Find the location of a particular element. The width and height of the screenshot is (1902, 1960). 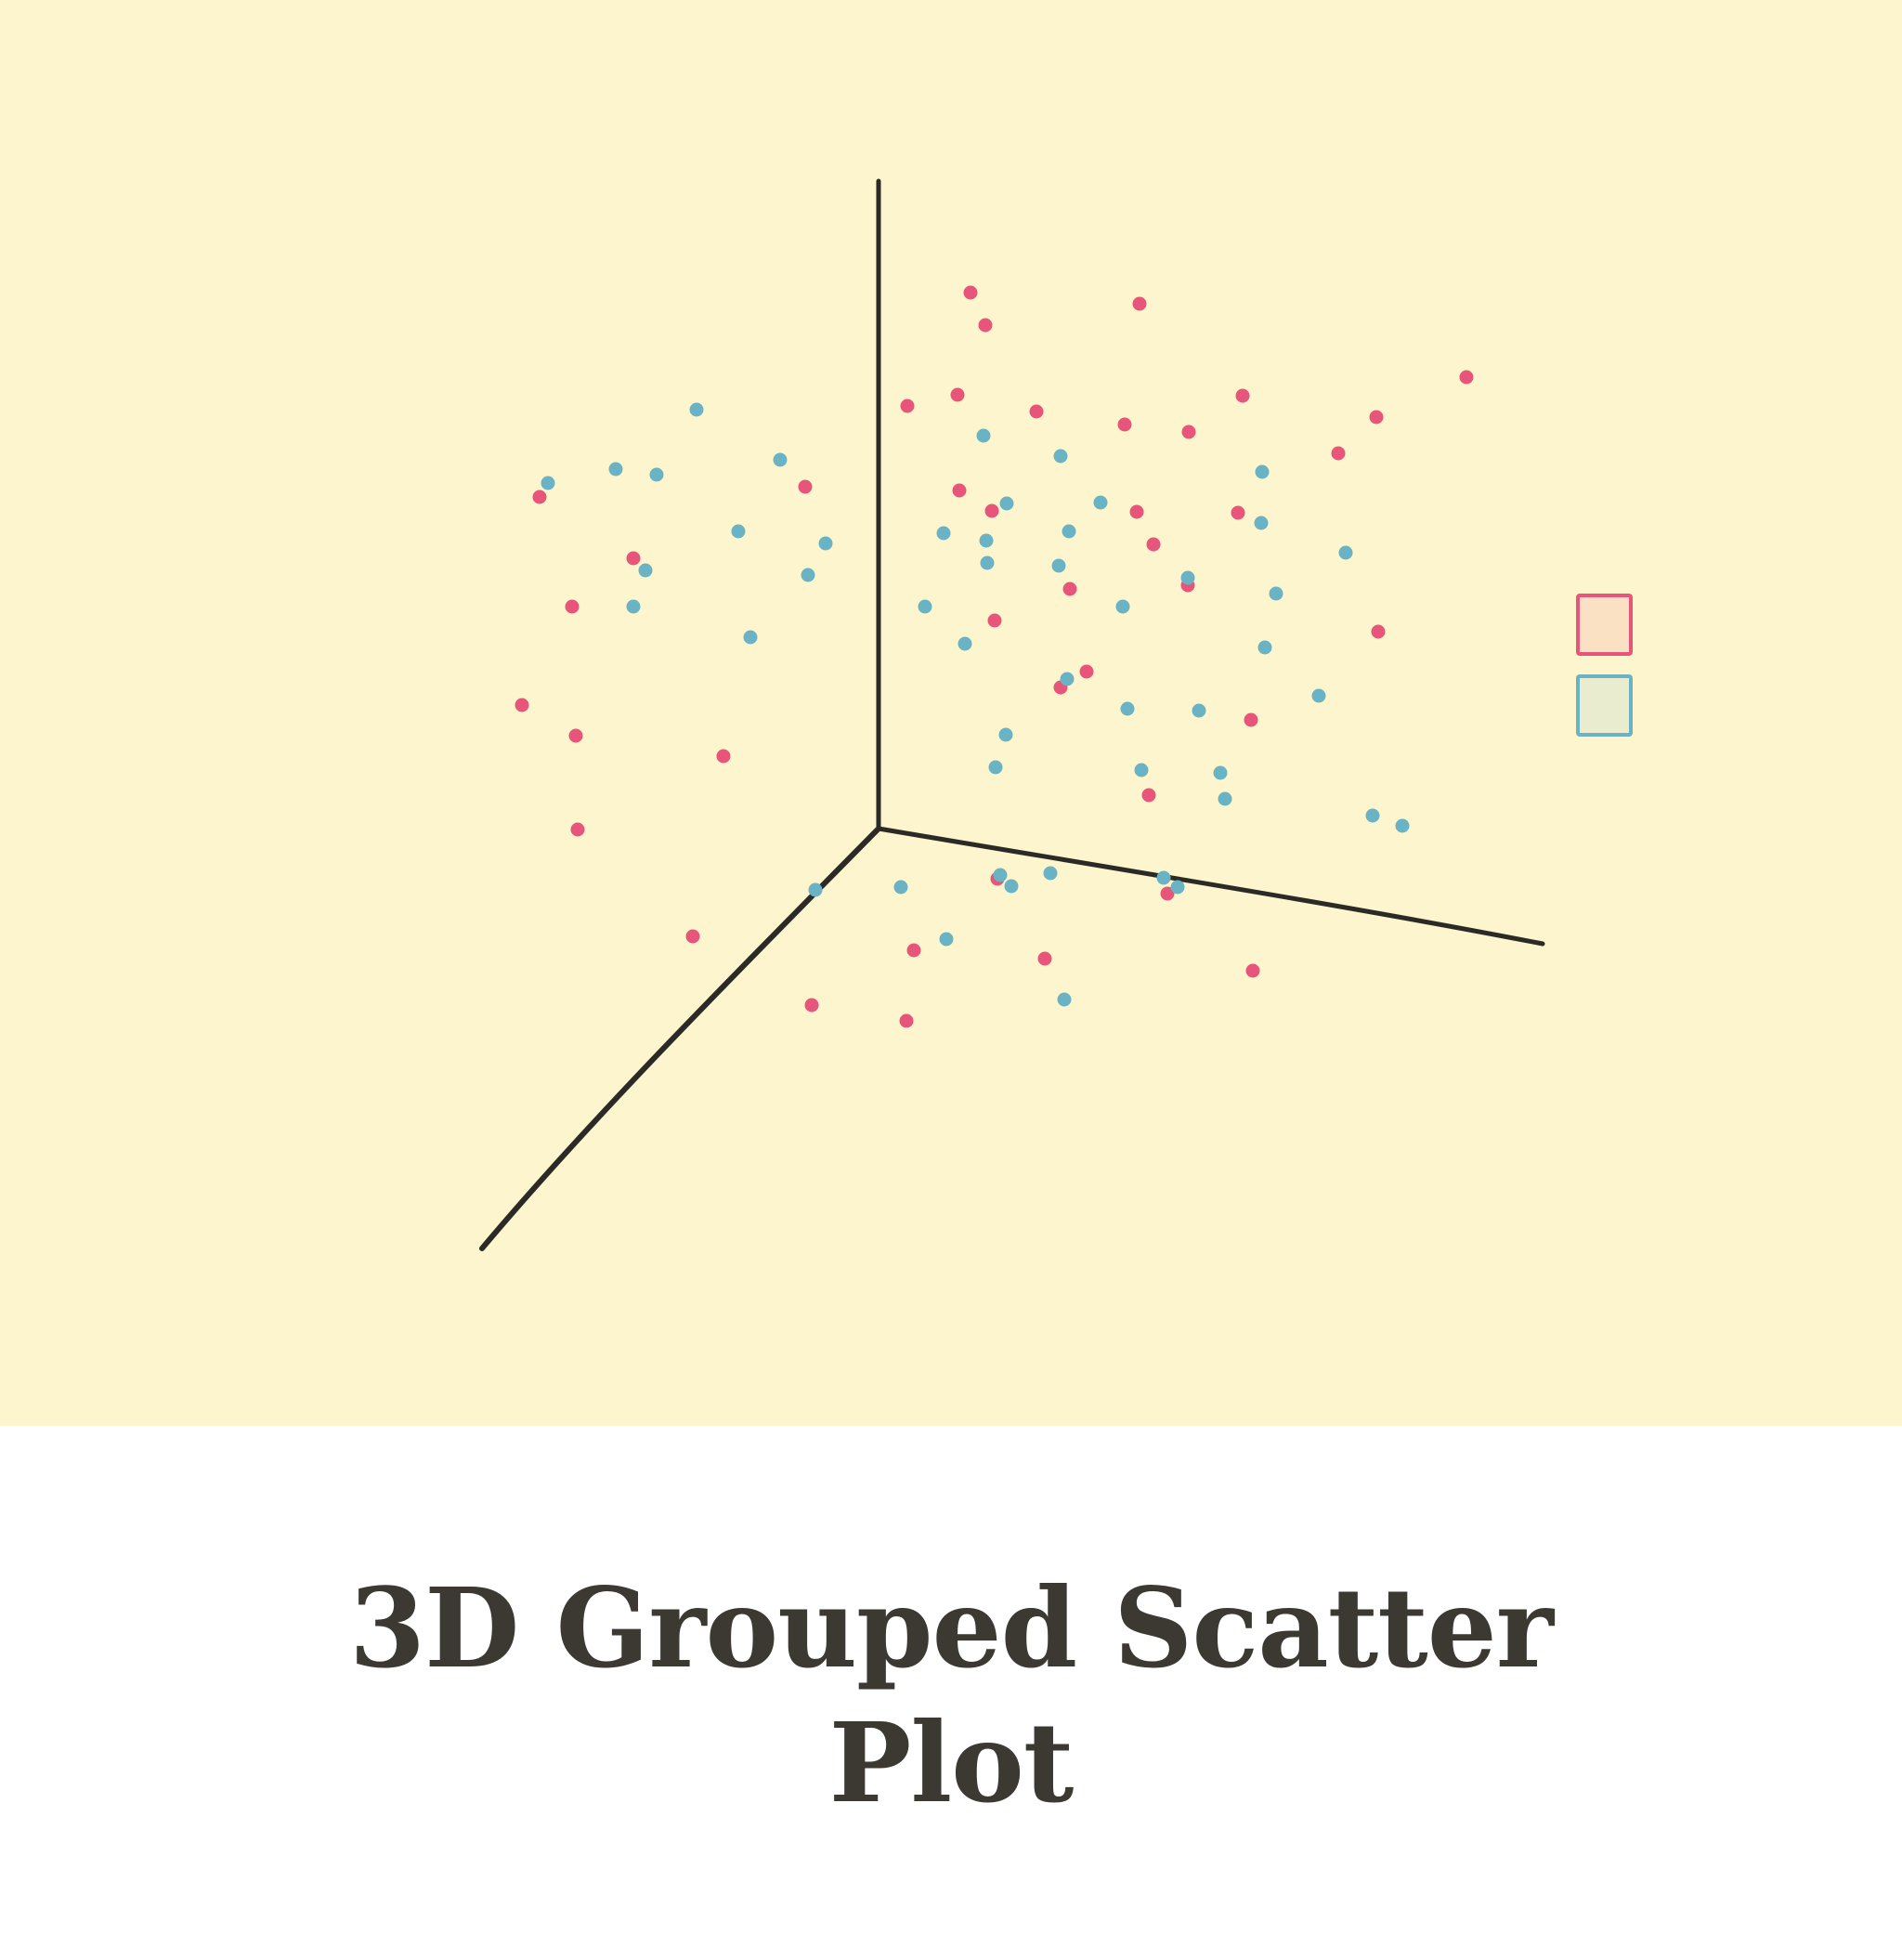

chart-title-line-2: Plot is located at coordinates (951, 1762).